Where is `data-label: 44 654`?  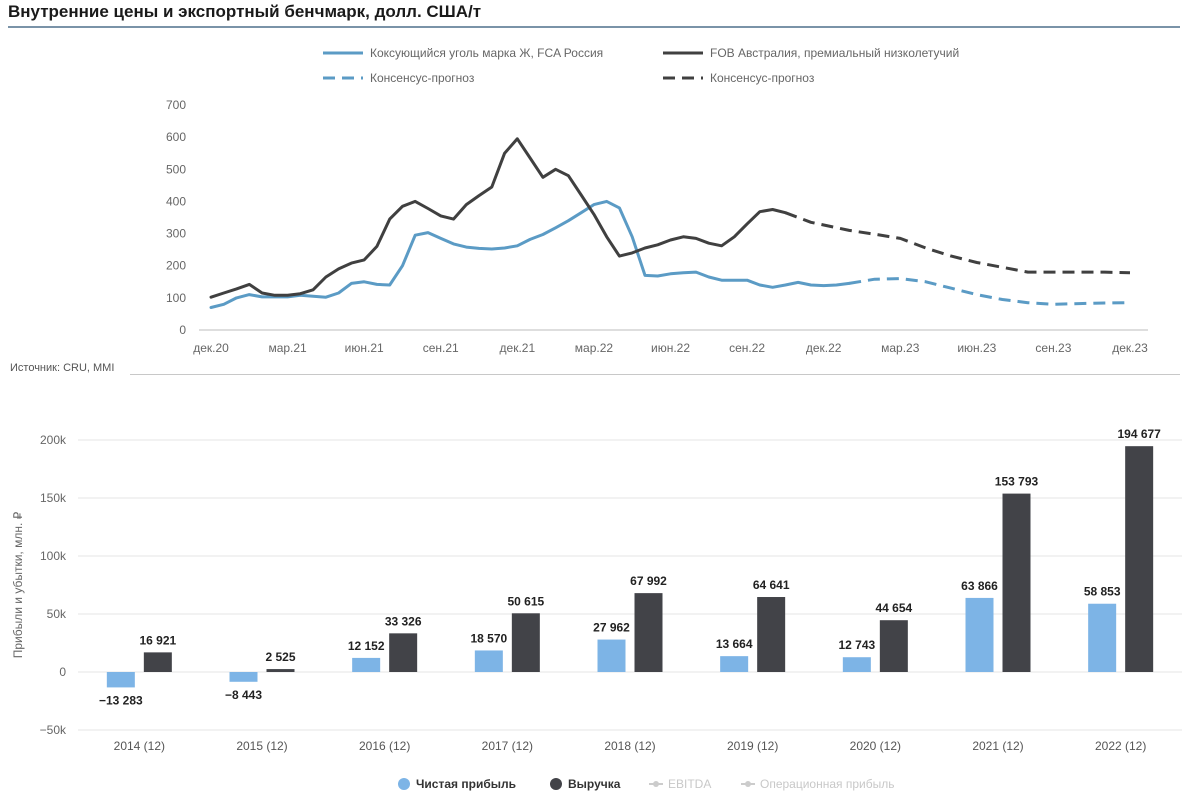
data-label: 44 654 is located at coordinates (893, 608).